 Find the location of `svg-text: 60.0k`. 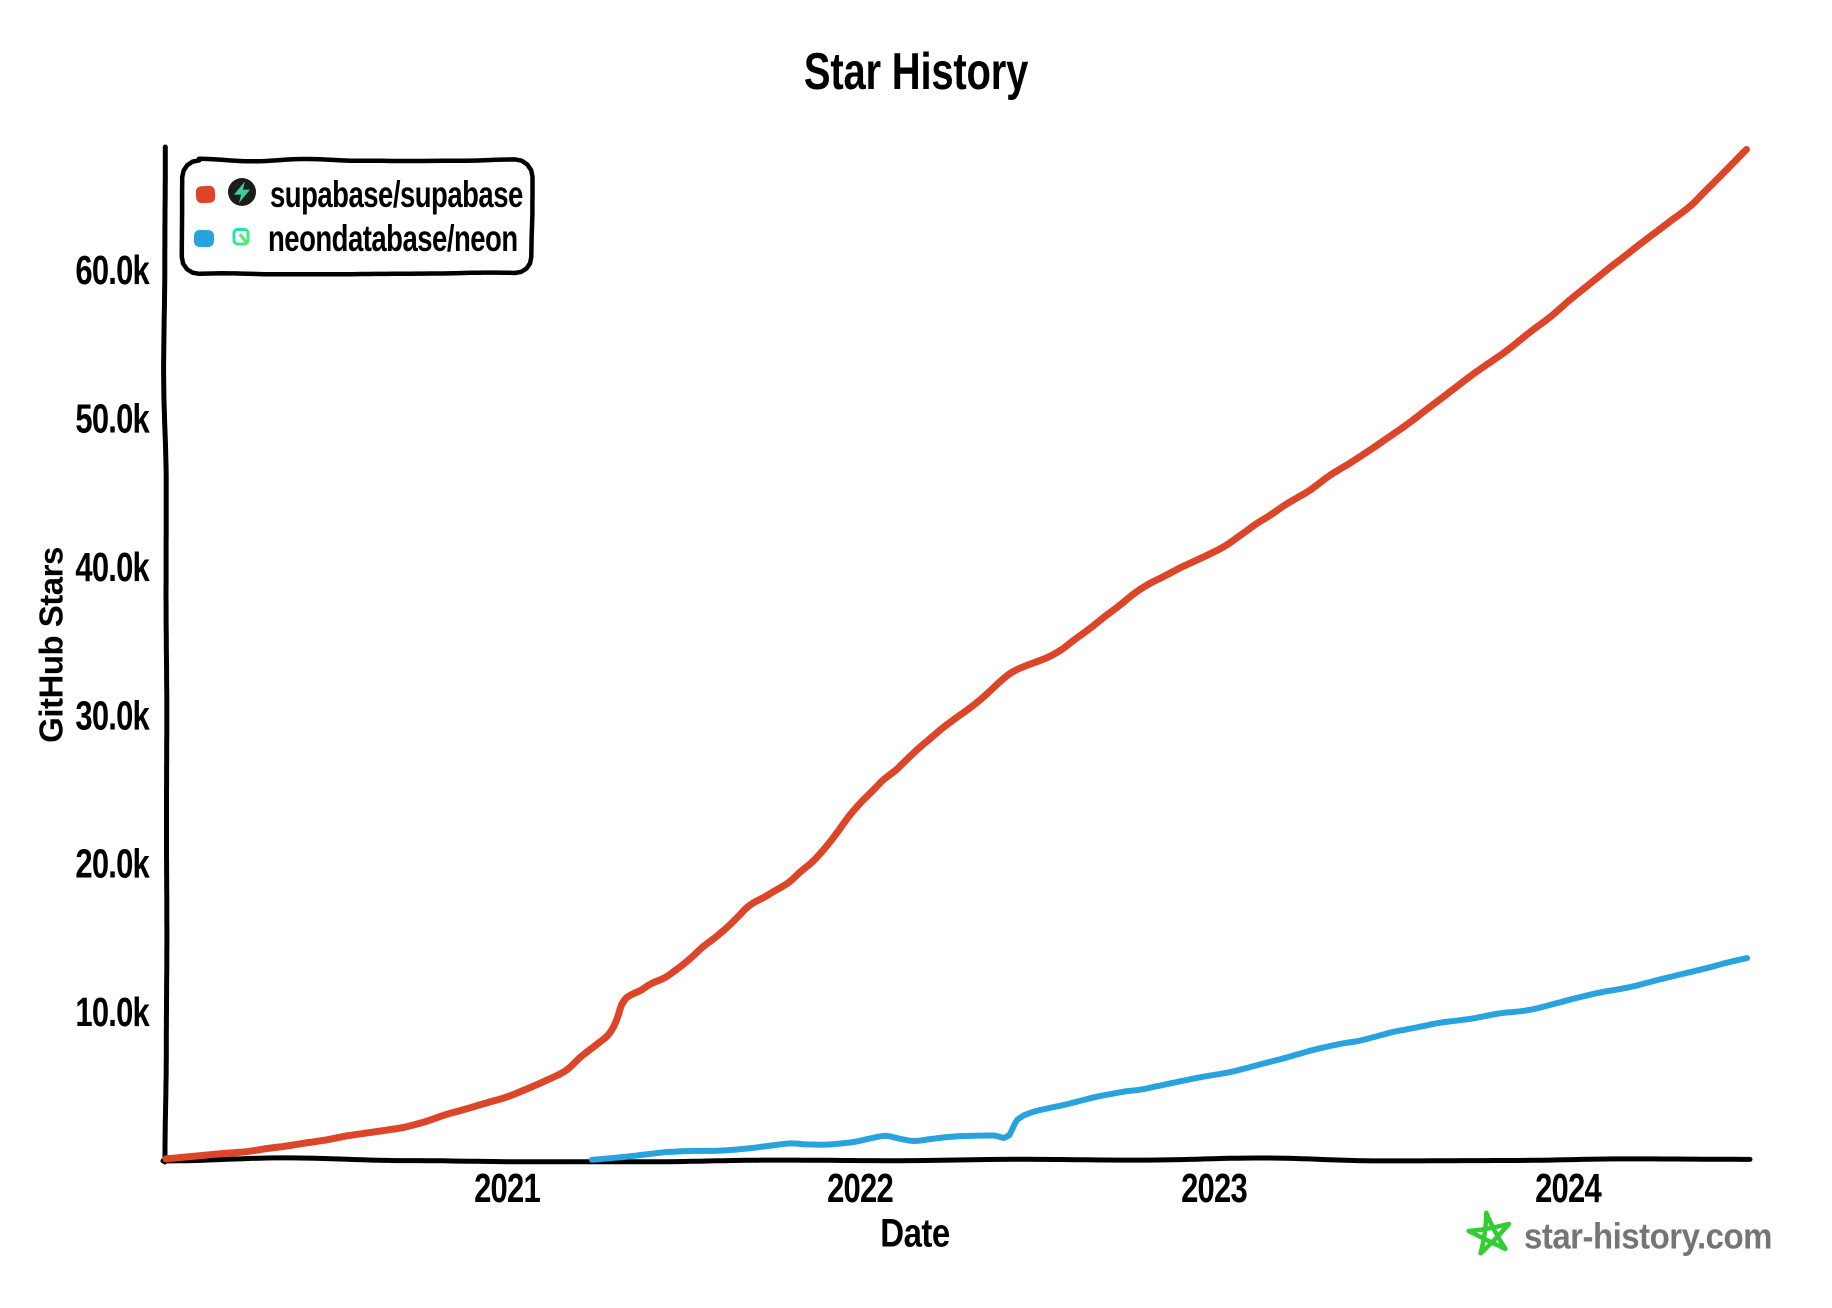

svg-text: 60.0k is located at coordinates (112, 270).